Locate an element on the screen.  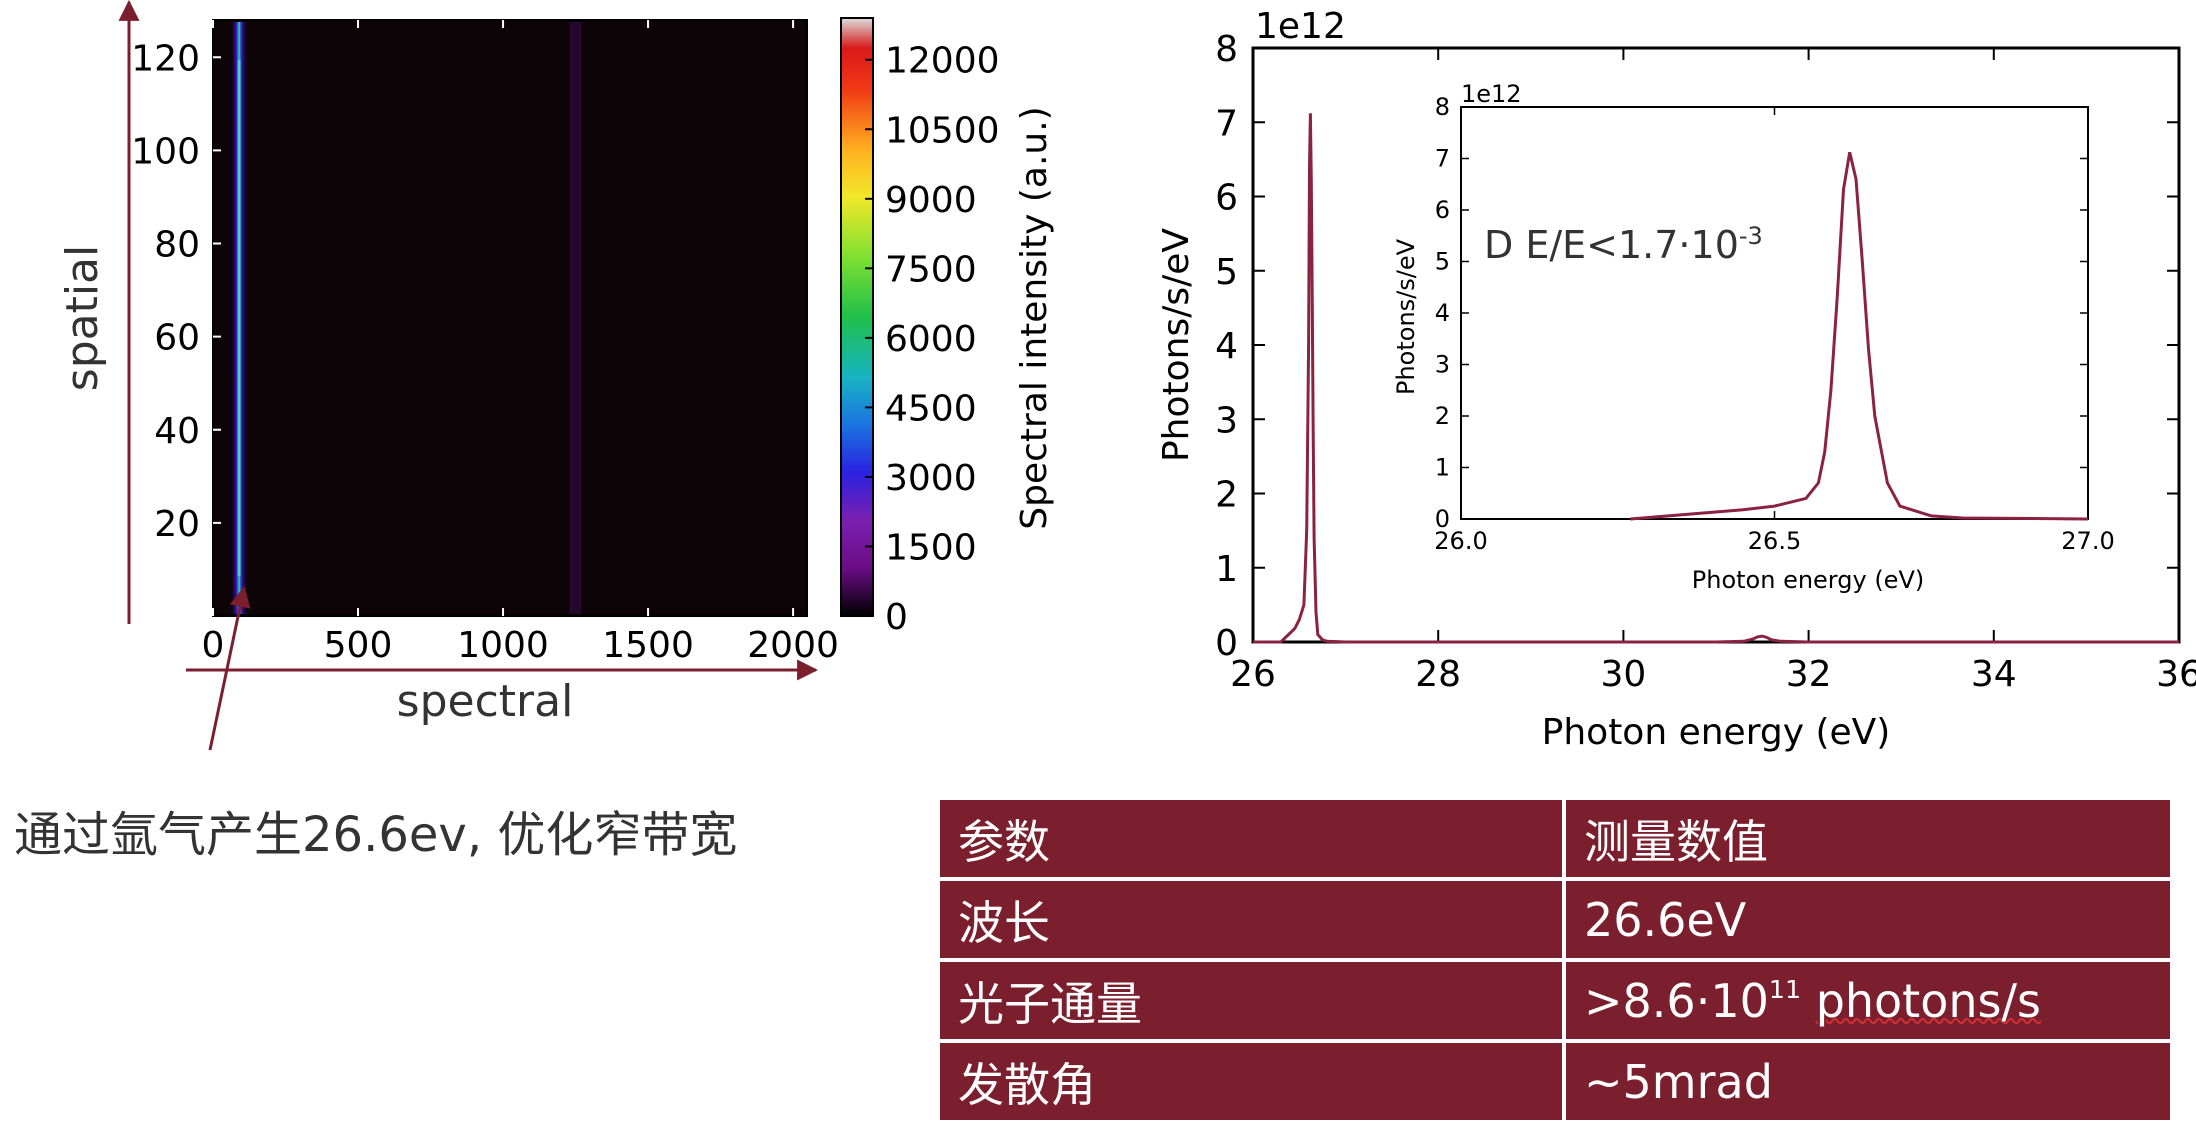
pointer-arrow is located at coordinates (229, 668).